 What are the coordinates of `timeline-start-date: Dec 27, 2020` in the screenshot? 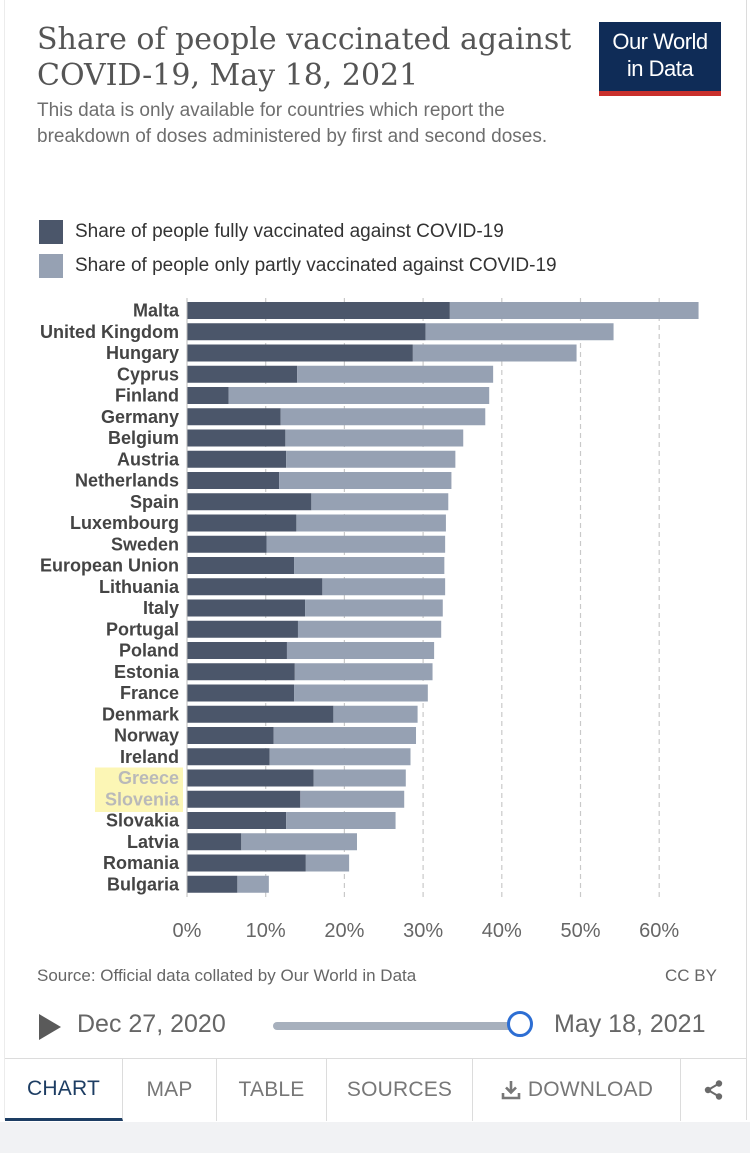 It's located at (151, 1024).